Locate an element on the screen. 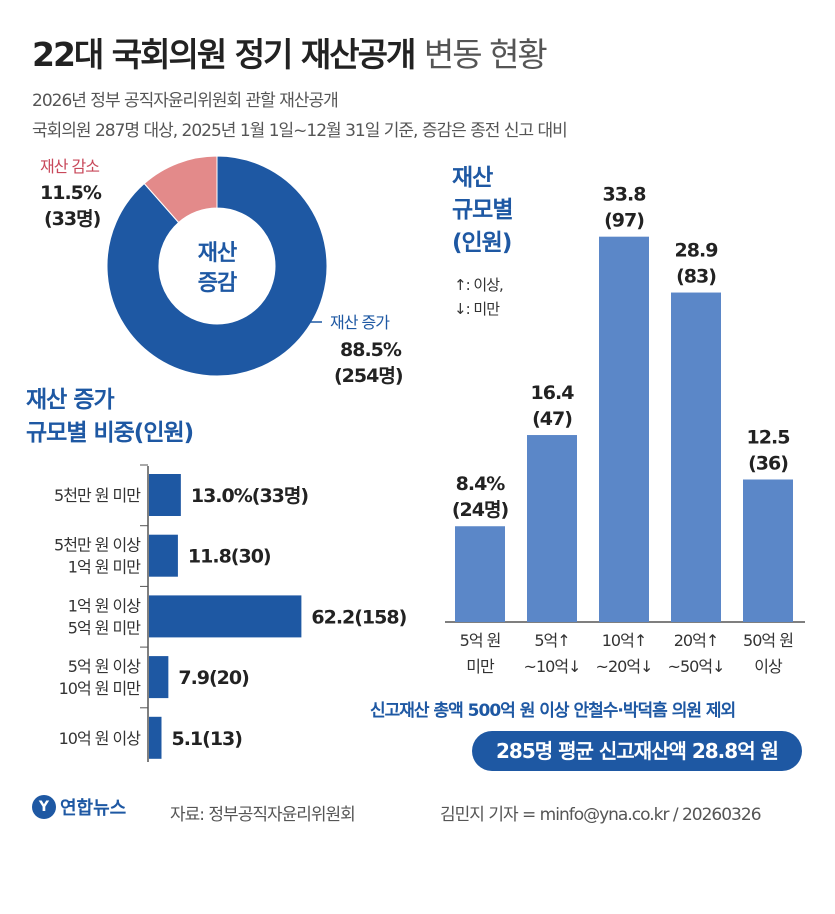 This screenshot has height=914, width=835. pie-label-name: 재산 감소 is located at coordinates (69, 166).